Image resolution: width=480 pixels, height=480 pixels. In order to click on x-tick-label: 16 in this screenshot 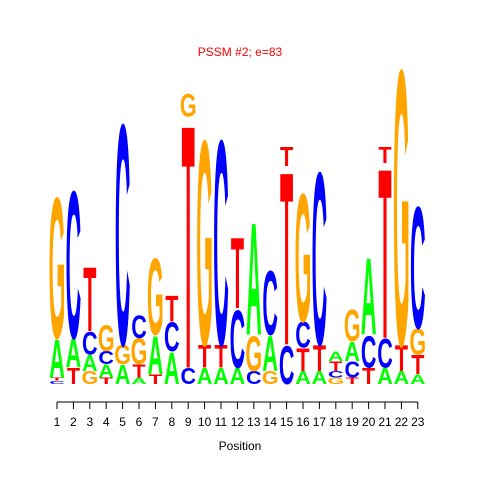, I will do `click(303, 422)`.